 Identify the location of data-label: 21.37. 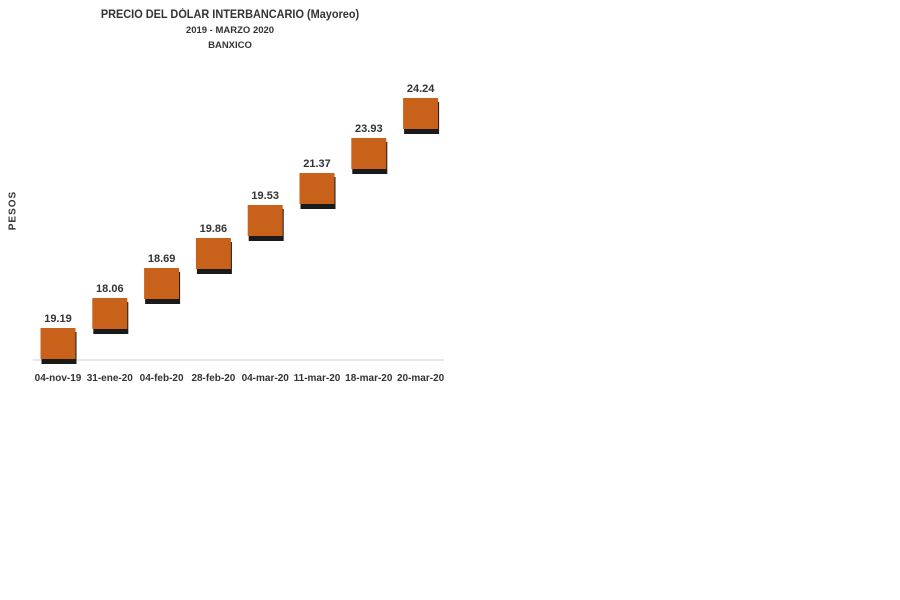
(317, 164).